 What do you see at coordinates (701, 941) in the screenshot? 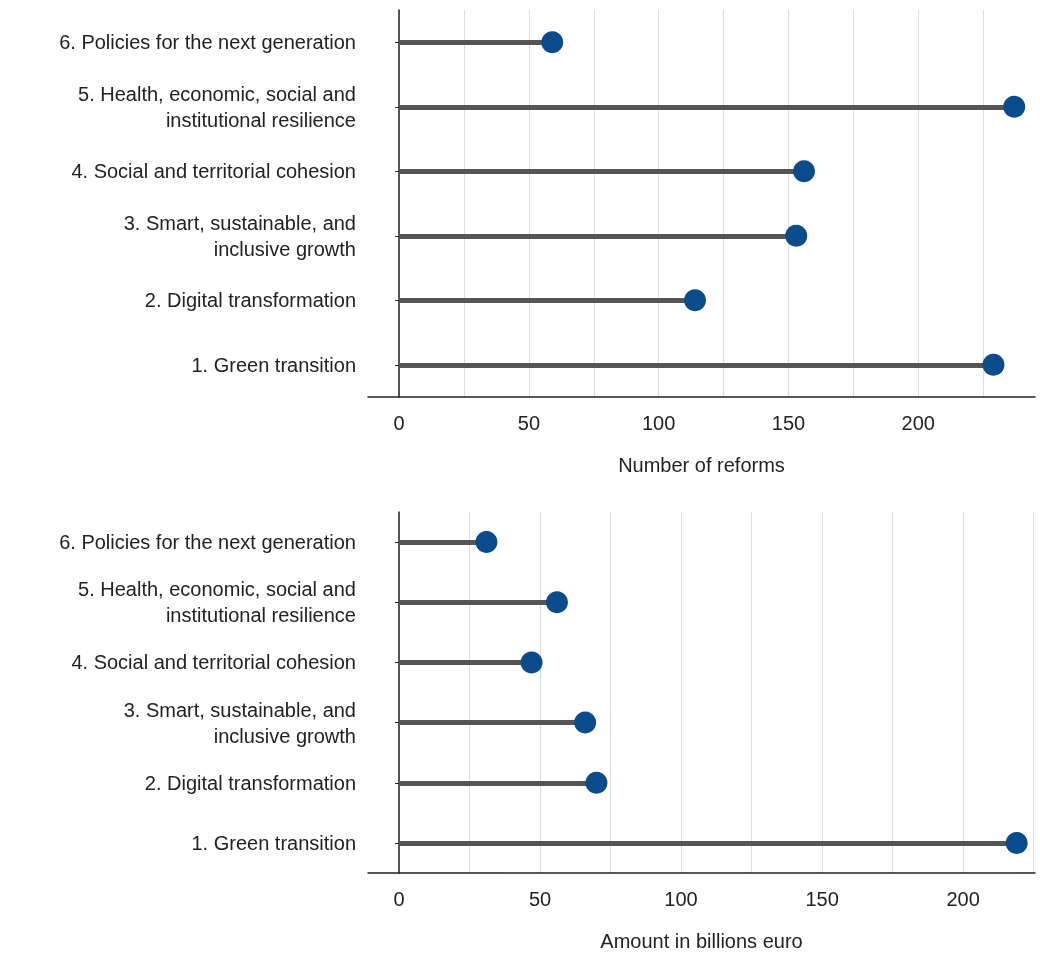
I see `x-axis-title: Amount in billions euro` at bounding box center [701, 941].